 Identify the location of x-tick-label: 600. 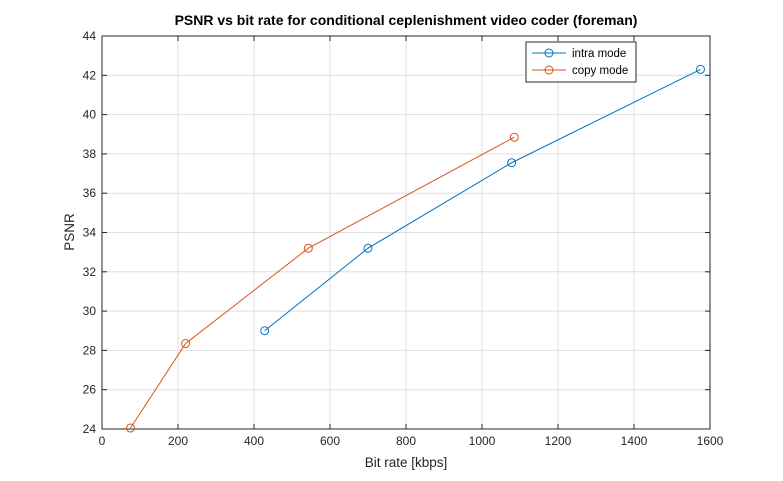
(330, 441).